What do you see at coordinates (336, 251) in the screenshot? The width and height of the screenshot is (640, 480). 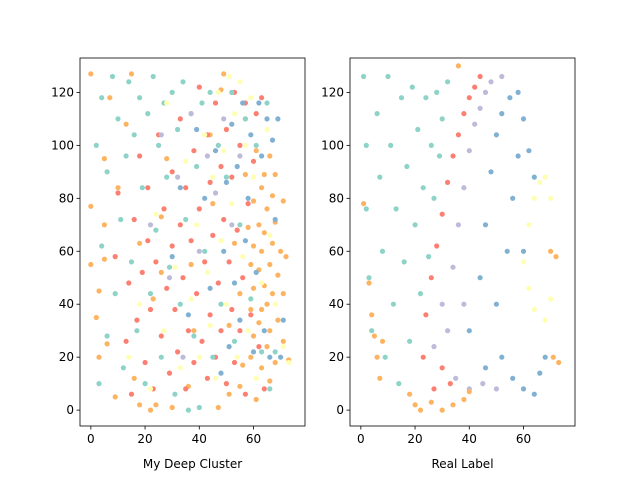 I see `y-tick-label: 60` at bounding box center [336, 251].